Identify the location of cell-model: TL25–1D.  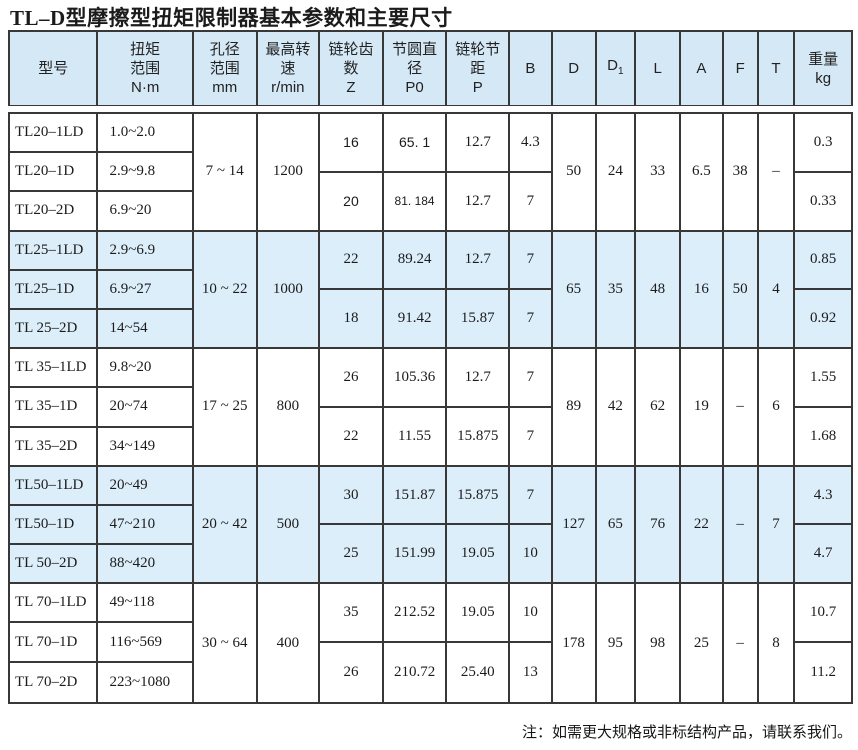
(54, 290).